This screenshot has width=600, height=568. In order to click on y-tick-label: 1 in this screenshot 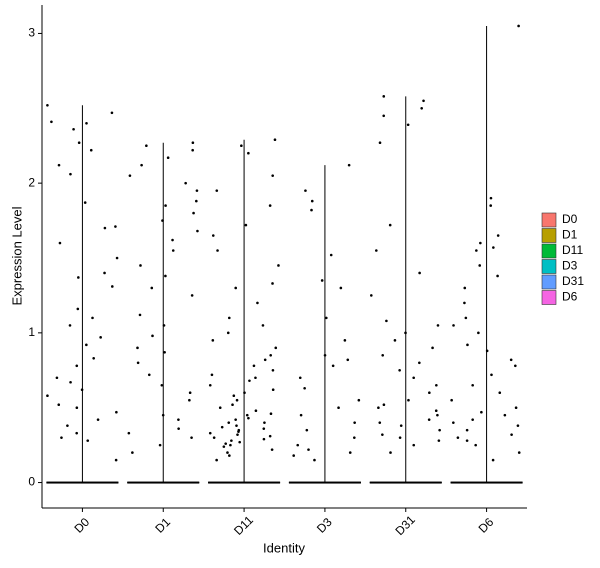, I will do `click(31, 332)`.